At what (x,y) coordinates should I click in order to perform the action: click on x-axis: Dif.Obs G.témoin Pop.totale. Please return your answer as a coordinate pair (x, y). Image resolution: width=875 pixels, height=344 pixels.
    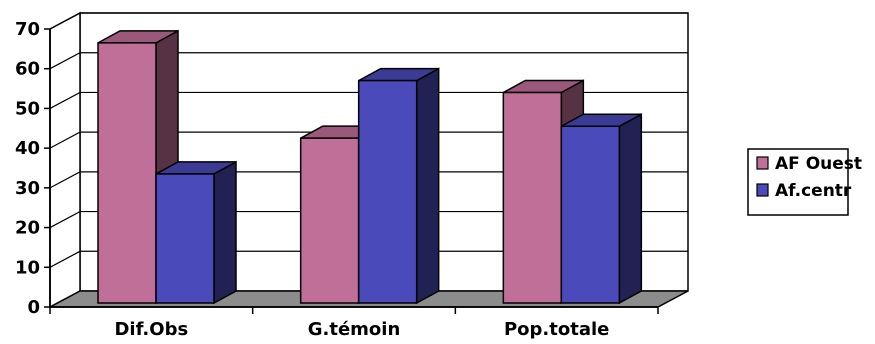
    Looking at the image, I should click on (354, 323).